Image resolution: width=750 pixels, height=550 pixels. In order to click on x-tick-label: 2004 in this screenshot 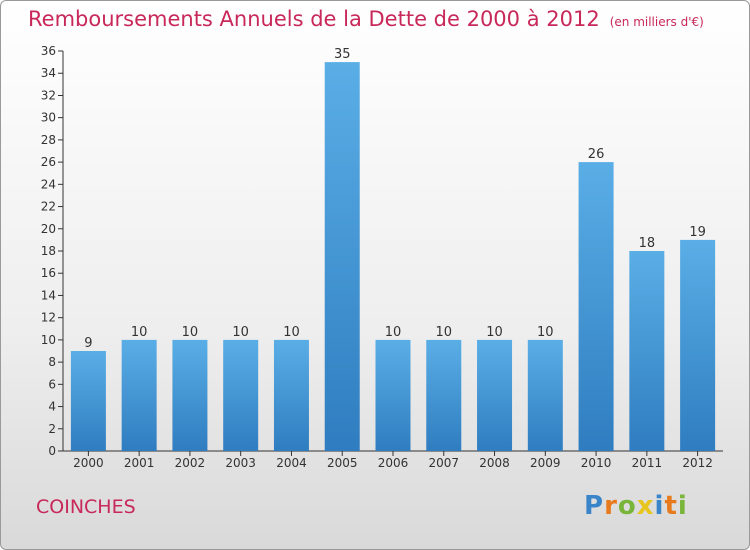, I will do `click(291, 463)`.